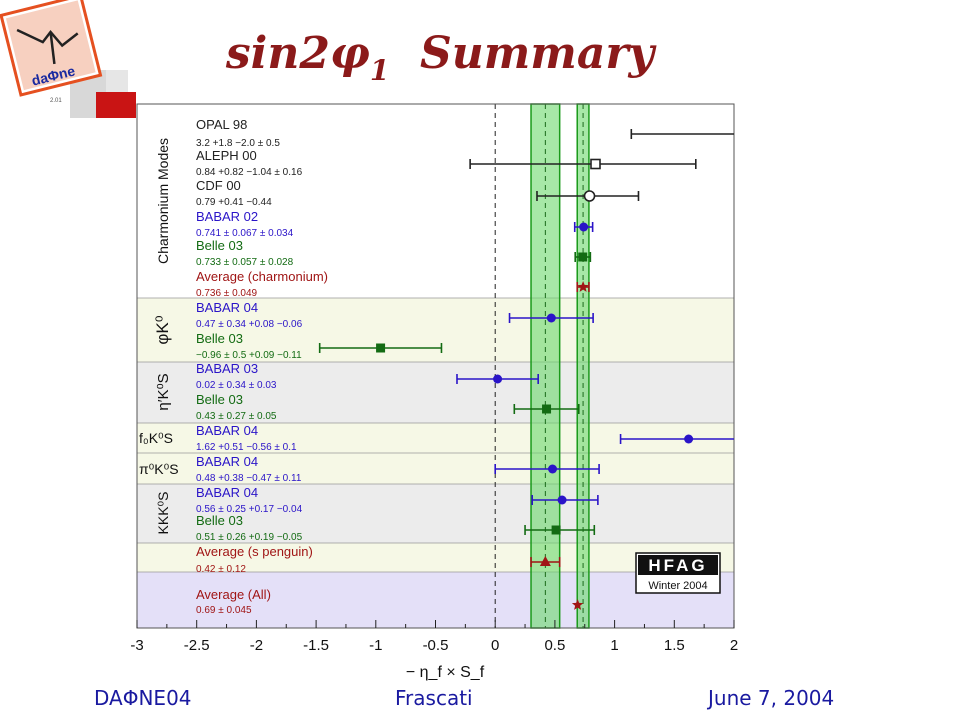 Image resolution: width=960 pixels, height=720 pixels. I want to click on measurement-name: BABAR 02, so click(227, 216).